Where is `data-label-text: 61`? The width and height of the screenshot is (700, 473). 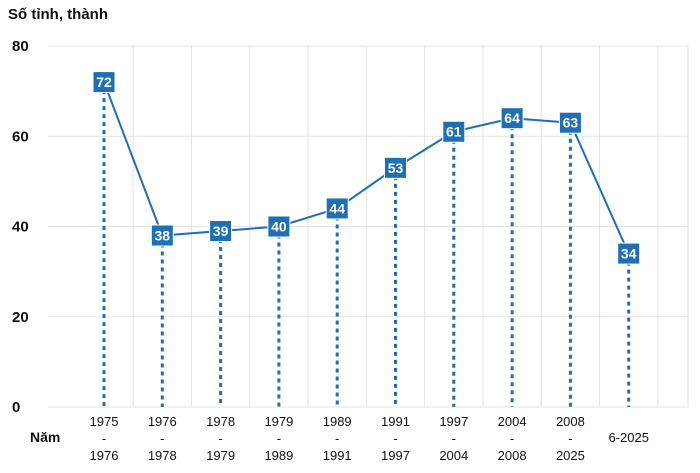 data-label-text: 61 is located at coordinates (454, 132).